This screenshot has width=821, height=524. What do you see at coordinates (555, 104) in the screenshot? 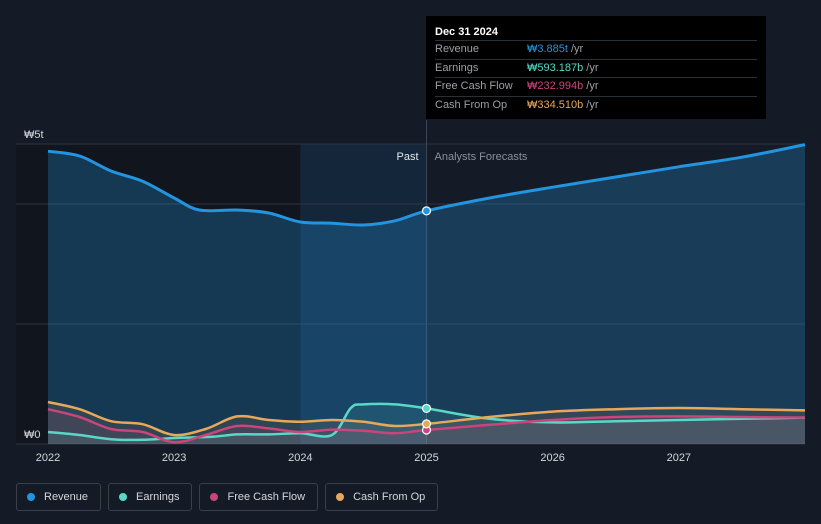
I see `tooltip-value: ₩334.510b` at bounding box center [555, 104].